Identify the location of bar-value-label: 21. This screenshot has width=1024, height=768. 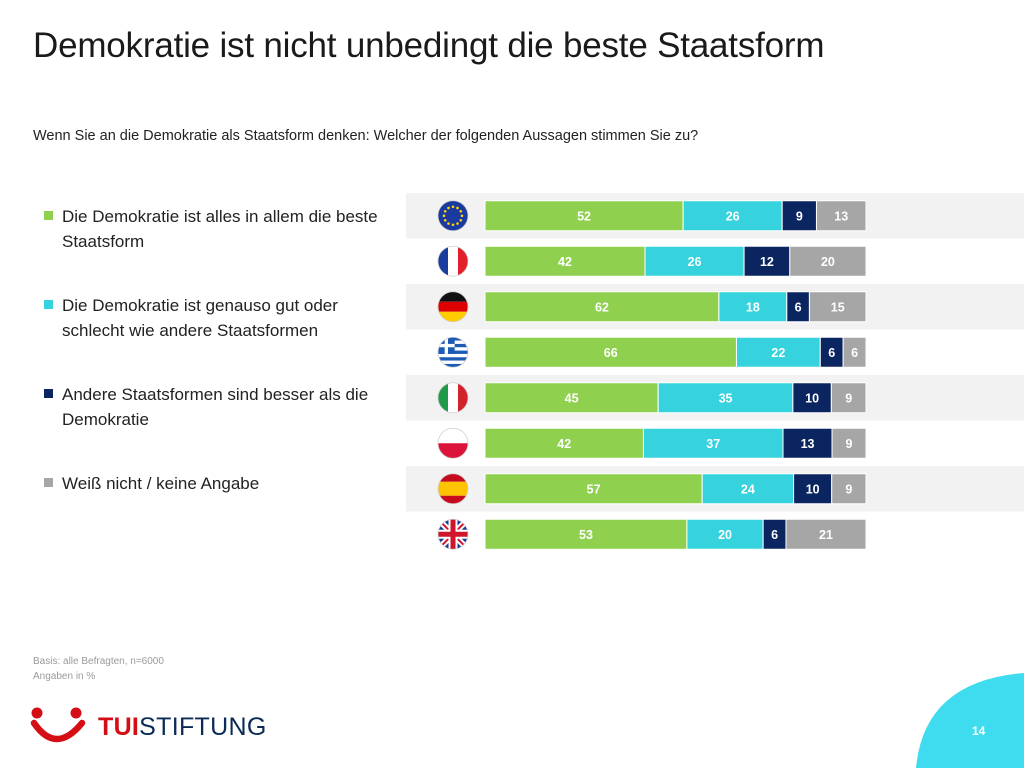
(826, 535).